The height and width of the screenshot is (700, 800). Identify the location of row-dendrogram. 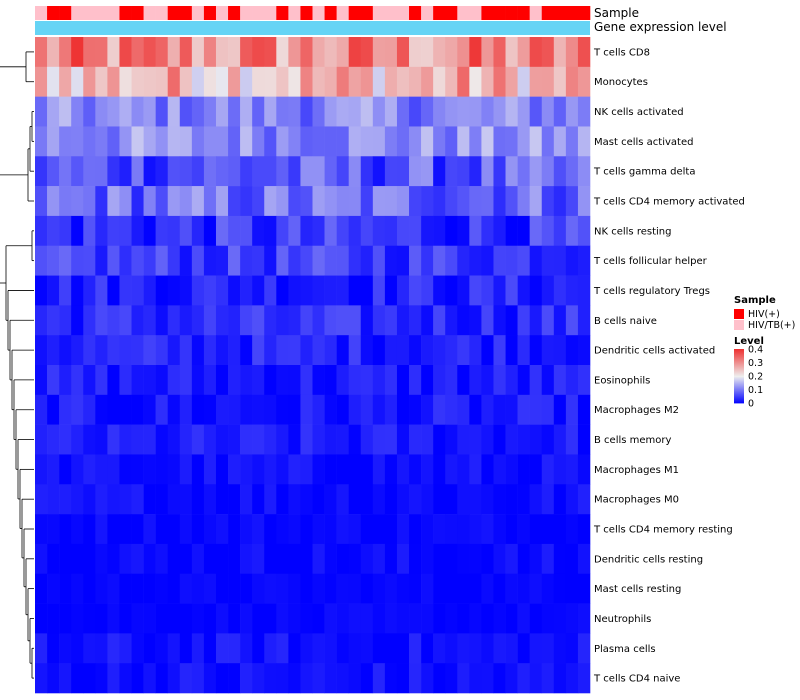
(17, 365).